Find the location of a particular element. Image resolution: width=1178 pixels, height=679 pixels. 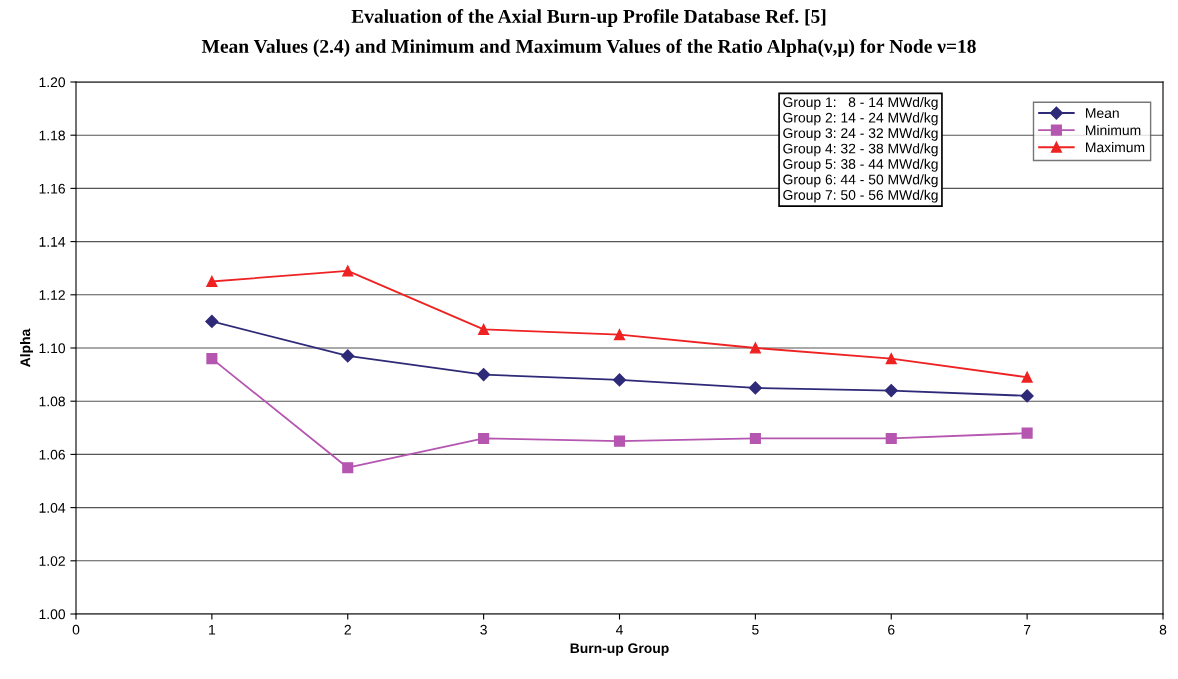

y-tick-label: 1.02 is located at coordinates (52, 561).